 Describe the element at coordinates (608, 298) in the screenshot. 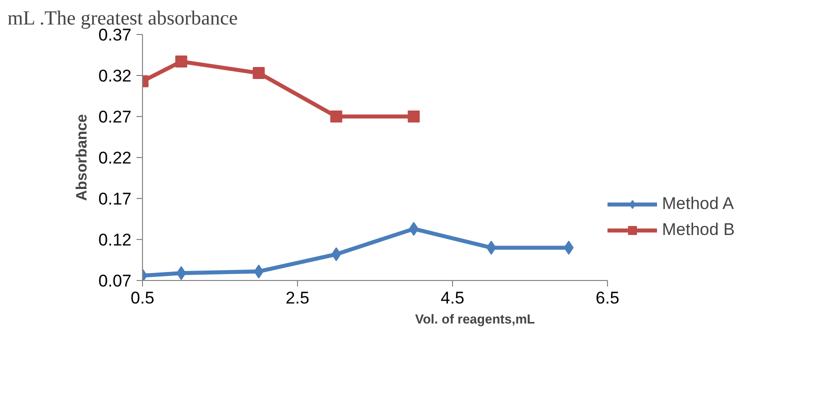

I see `x-tick-label: 6.5` at that location.